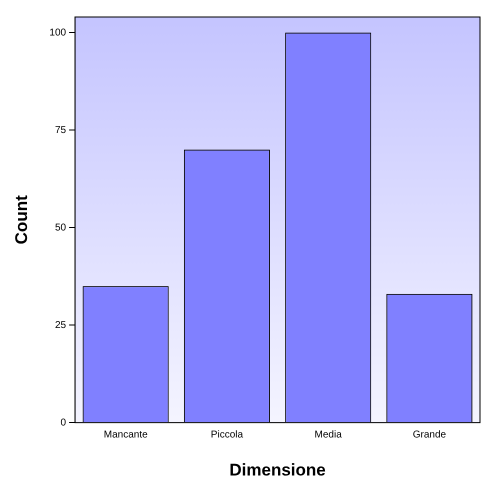 The height and width of the screenshot is (493, 492). Describe the element at coordinates (126, 434) in the screenshot. I see `x-tick-label: Mancante` at that location.